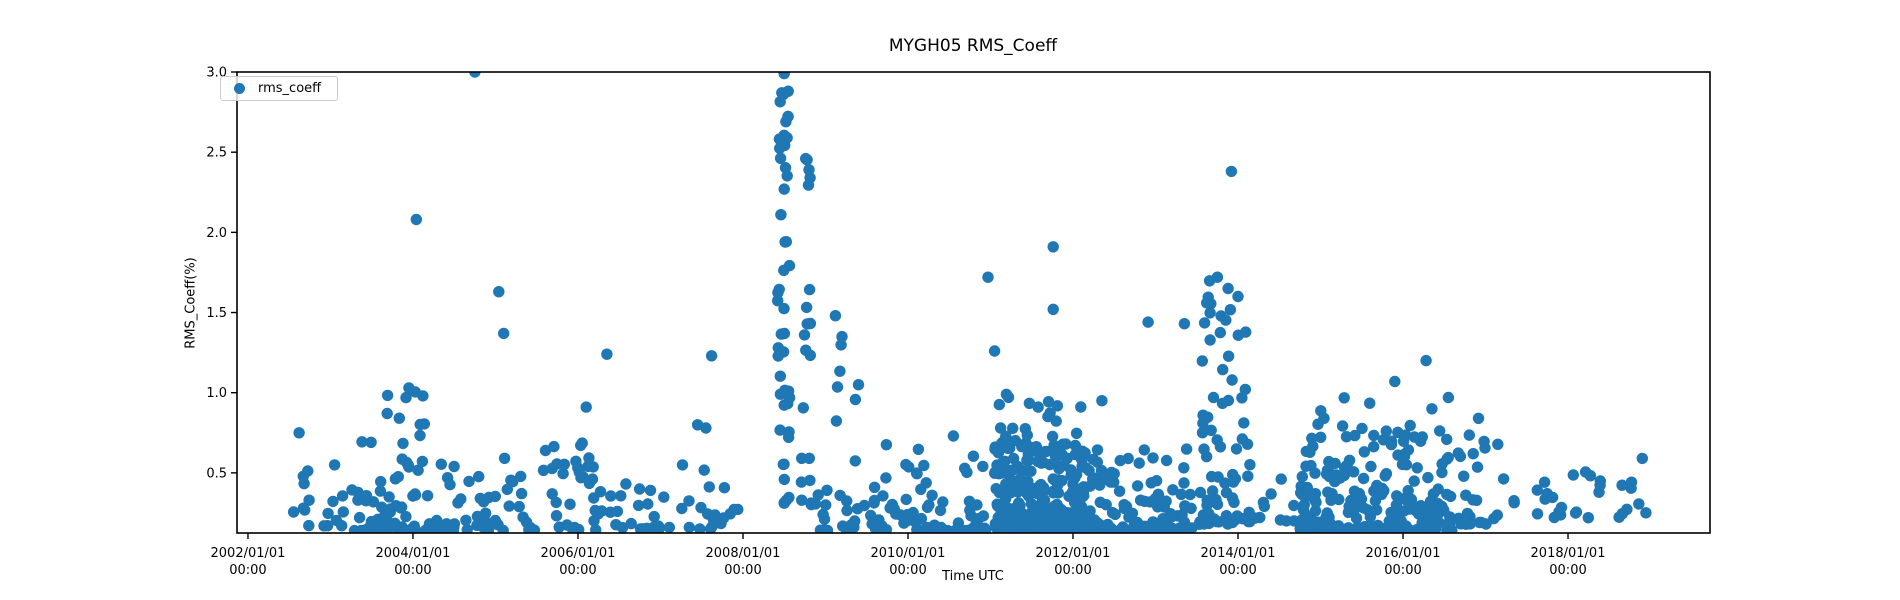  What do you see at coordinates (216, 473) in the screenshot?
I see `y-tick-label: 0.5` at bounding box center [216, 473].